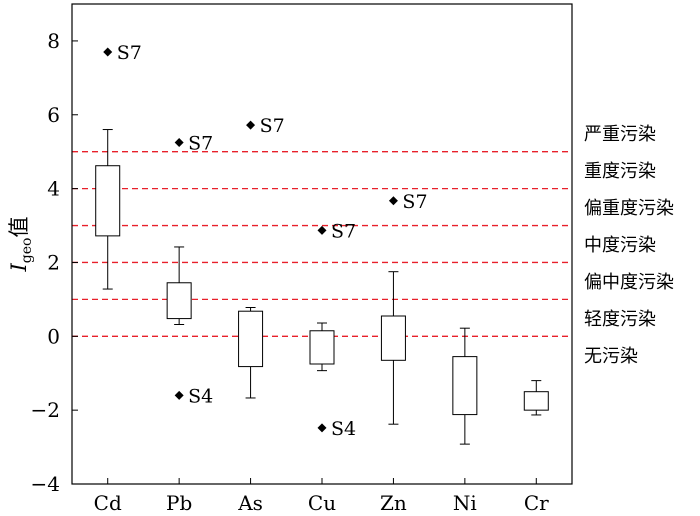  Describe the element at coordinates (179, 503) in the screenshot. I see `x-tick-label: Pb` at that location.